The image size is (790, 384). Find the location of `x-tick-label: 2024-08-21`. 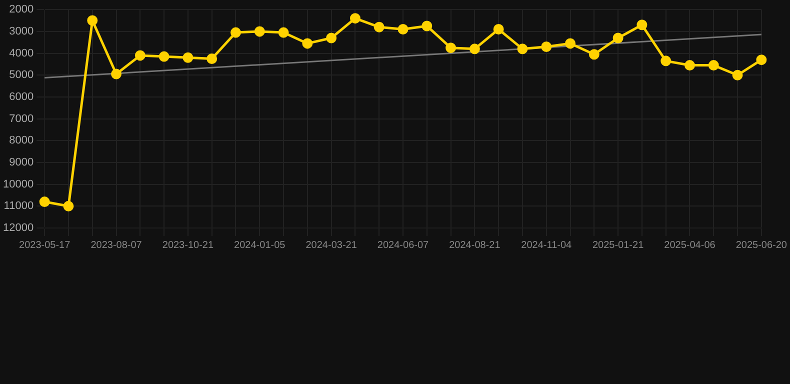

x-tick-label: 2024-08-21 is located at coordinates (475, 245).